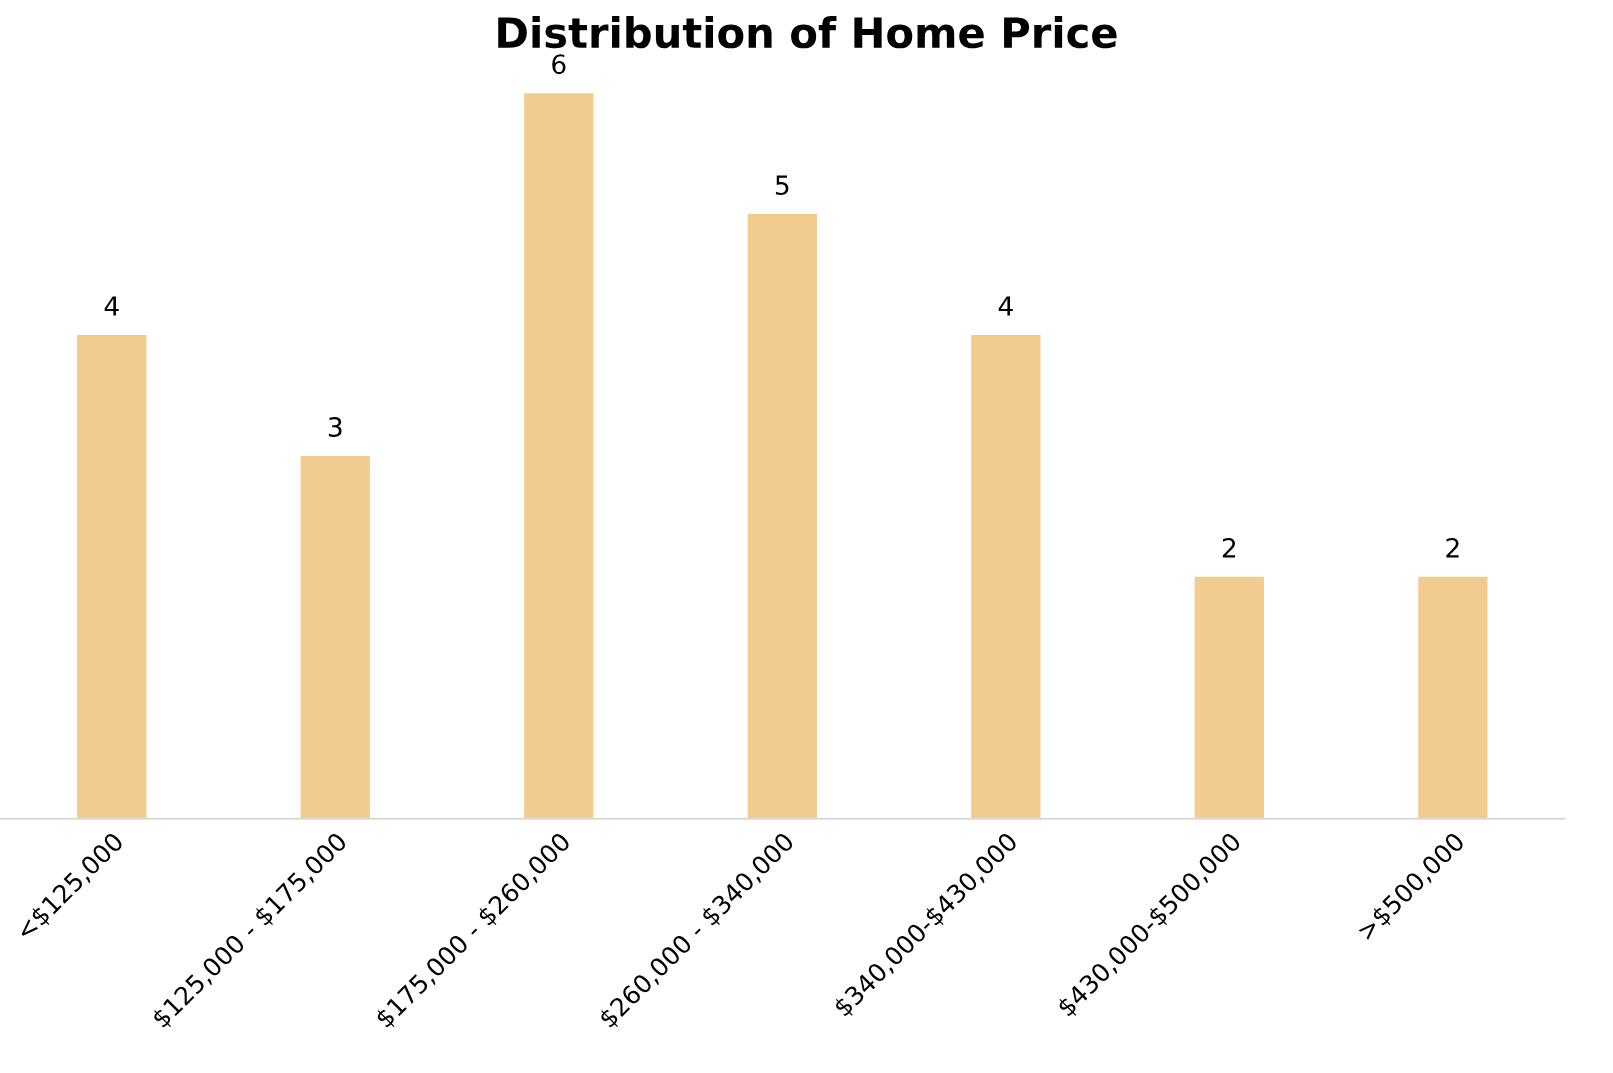 Image resolution: width=1613 pixels, height=1073 pixels. Describe the element at coordinates (782, 185) in the screenshot. I see `data-label: 5` at that location.